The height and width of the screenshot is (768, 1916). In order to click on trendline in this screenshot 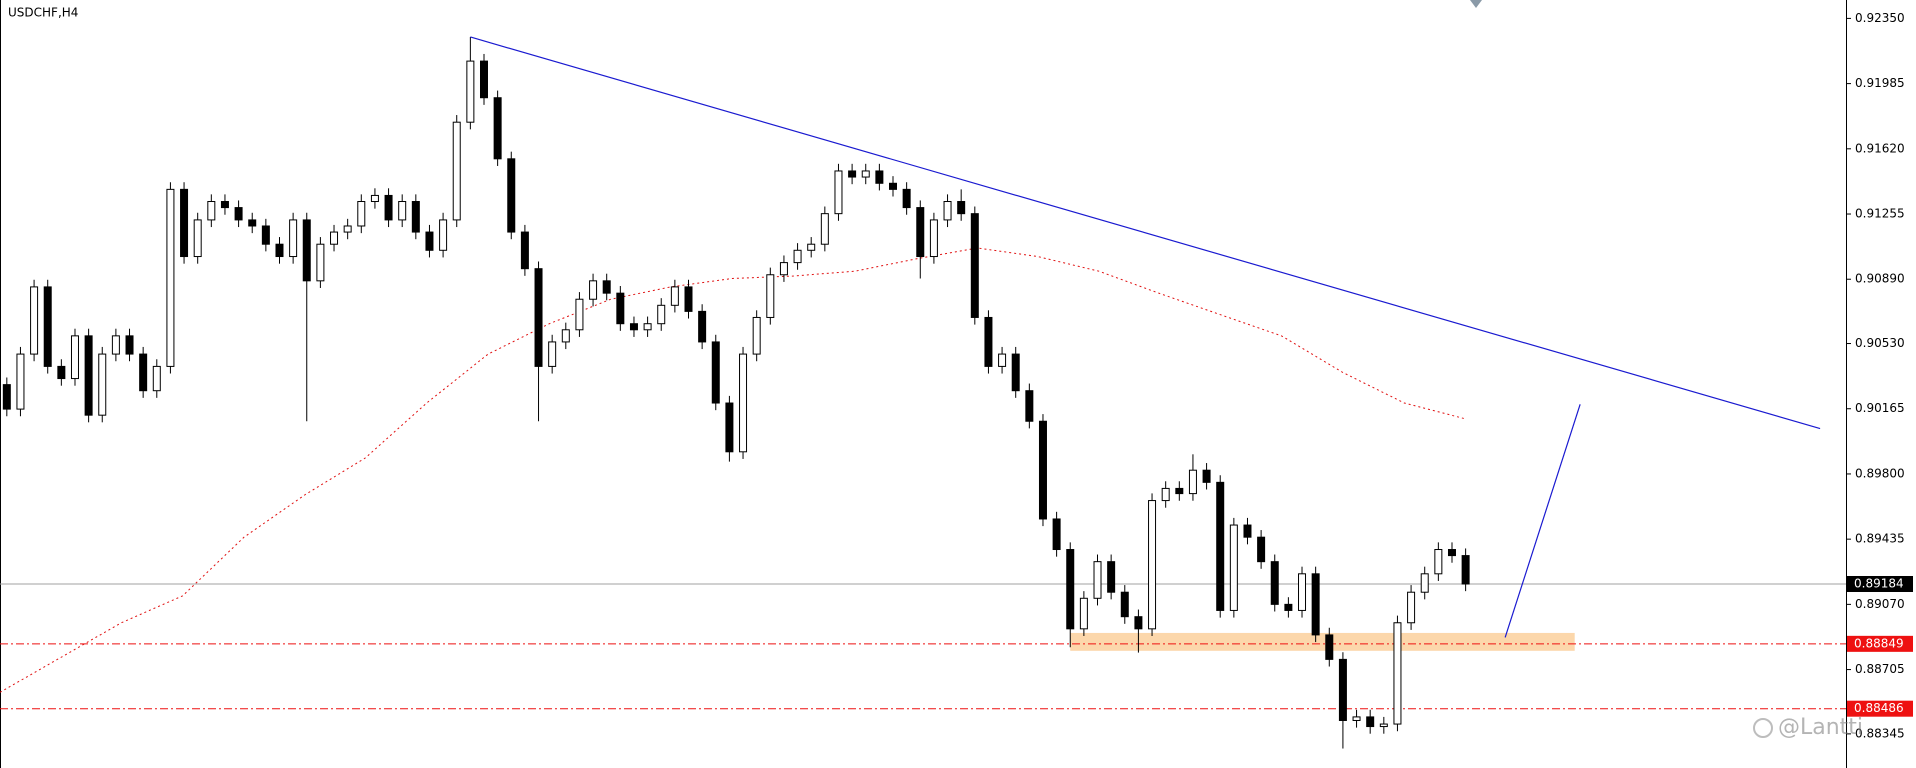, I will do `click(1542, 521)`.